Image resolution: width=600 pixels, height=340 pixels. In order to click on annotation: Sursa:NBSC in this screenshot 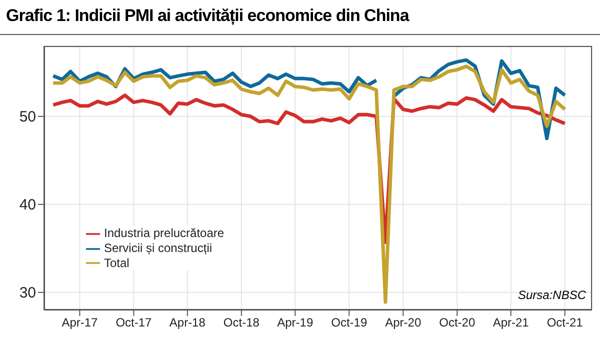, I will do `click(552, 295)`.